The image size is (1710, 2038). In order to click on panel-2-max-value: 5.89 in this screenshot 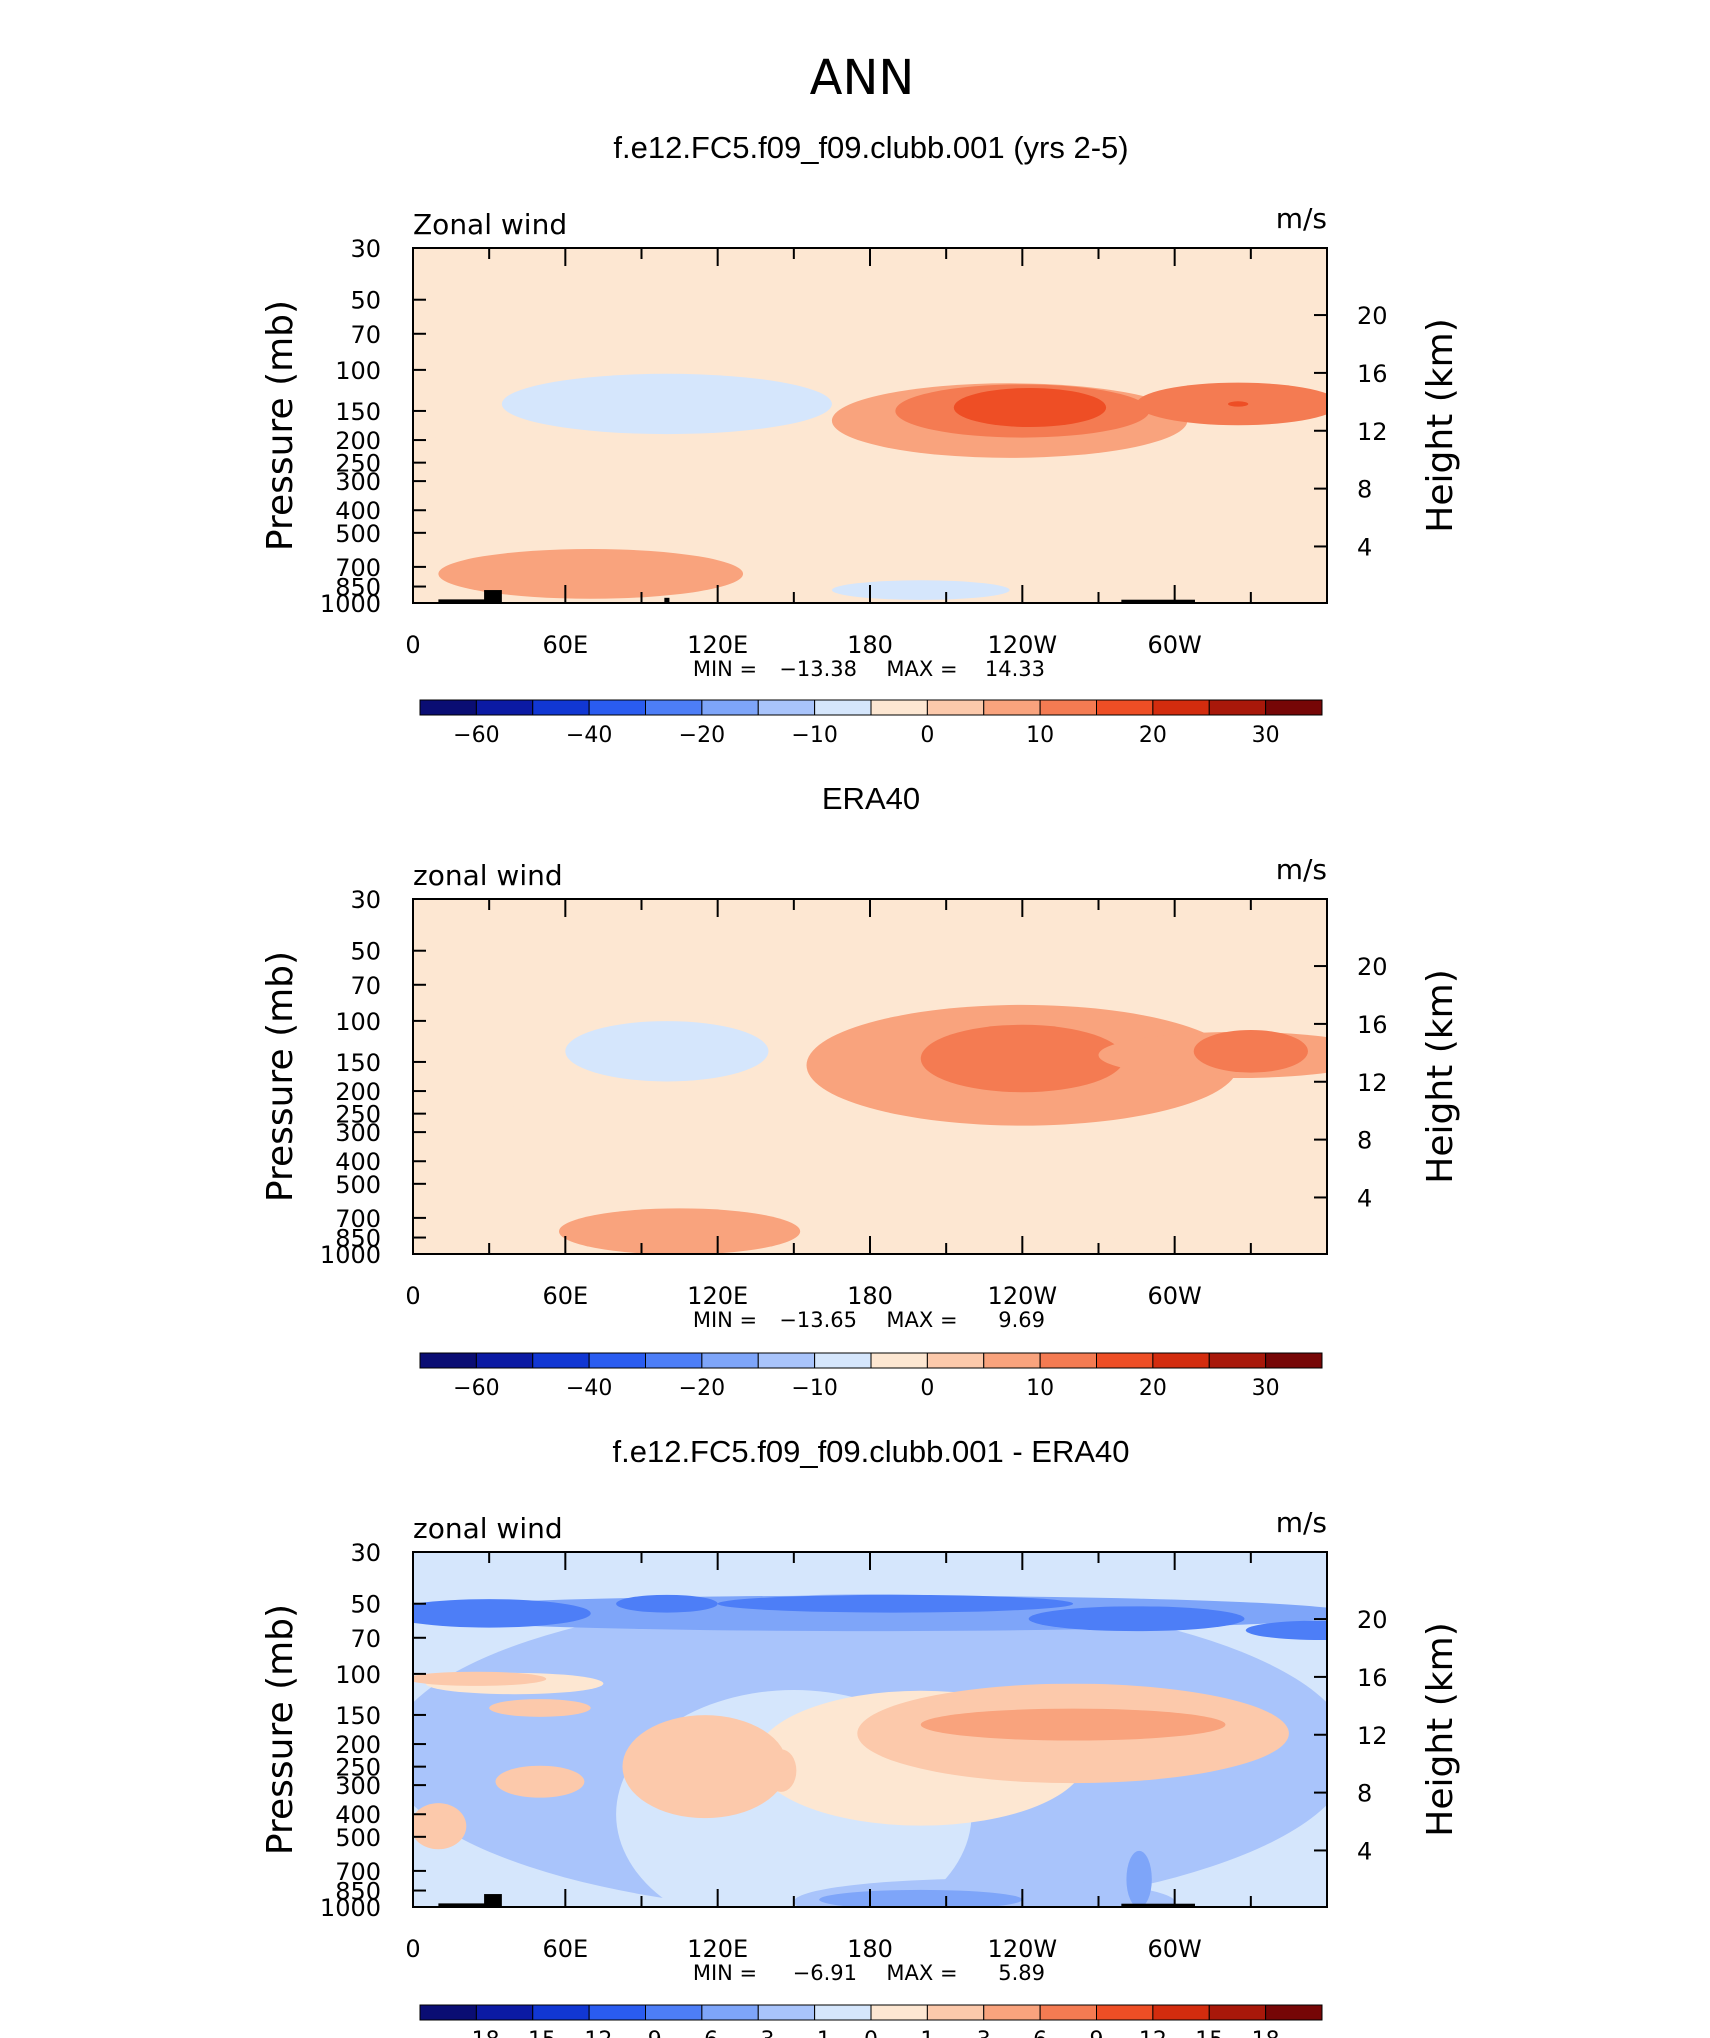, I will do `click(1021, 1973)`.